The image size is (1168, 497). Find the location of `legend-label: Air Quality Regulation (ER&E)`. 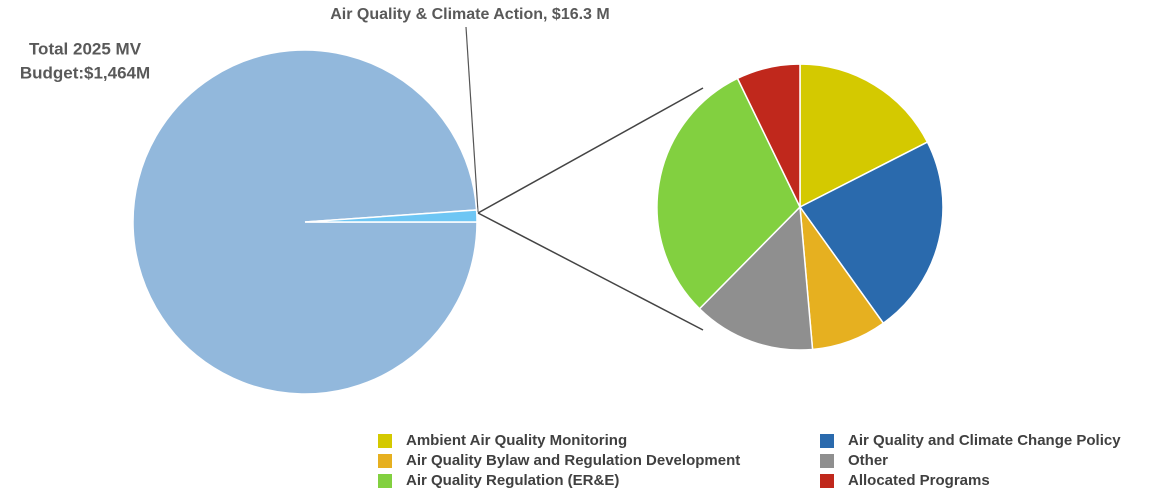

legend-label: Air Quality Regulation (ER&E) is located at coordinates (512, 480).